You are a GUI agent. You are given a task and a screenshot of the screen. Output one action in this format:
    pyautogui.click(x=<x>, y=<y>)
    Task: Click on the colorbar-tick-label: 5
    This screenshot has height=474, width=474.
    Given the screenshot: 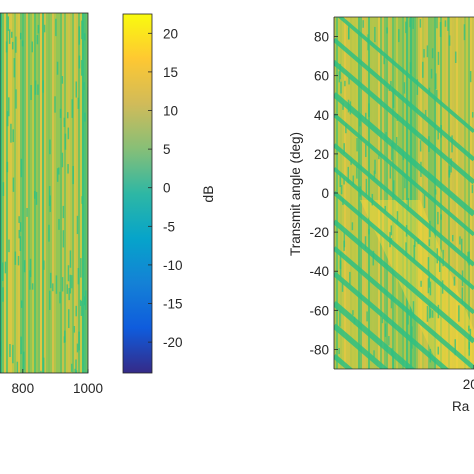 What is the action you would take?
    pyautogui.click(x=167, y=149)
    